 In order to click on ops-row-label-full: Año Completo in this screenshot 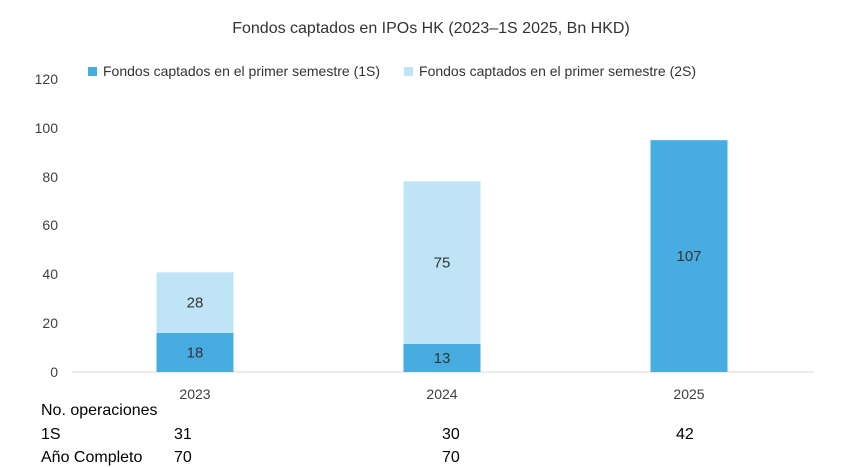, I will do `click(92, 457)`.